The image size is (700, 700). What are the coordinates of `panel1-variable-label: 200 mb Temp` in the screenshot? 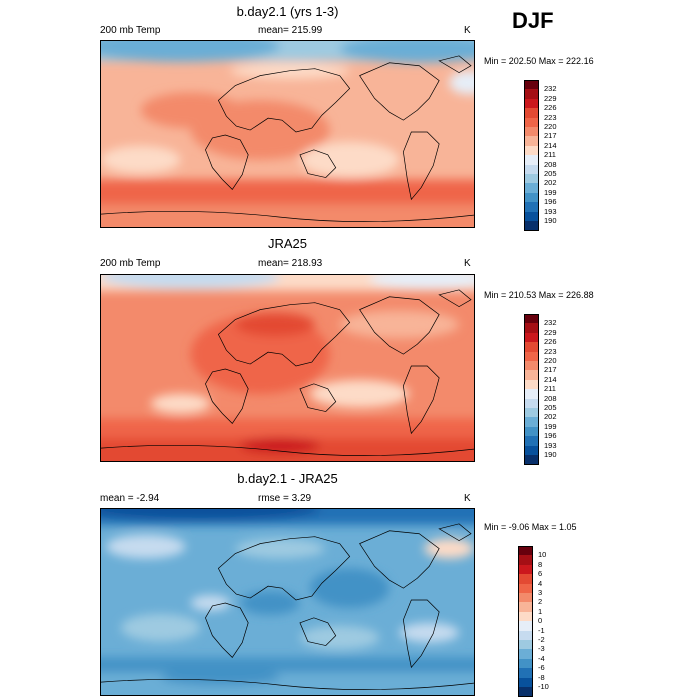 It's located at (130, 30).